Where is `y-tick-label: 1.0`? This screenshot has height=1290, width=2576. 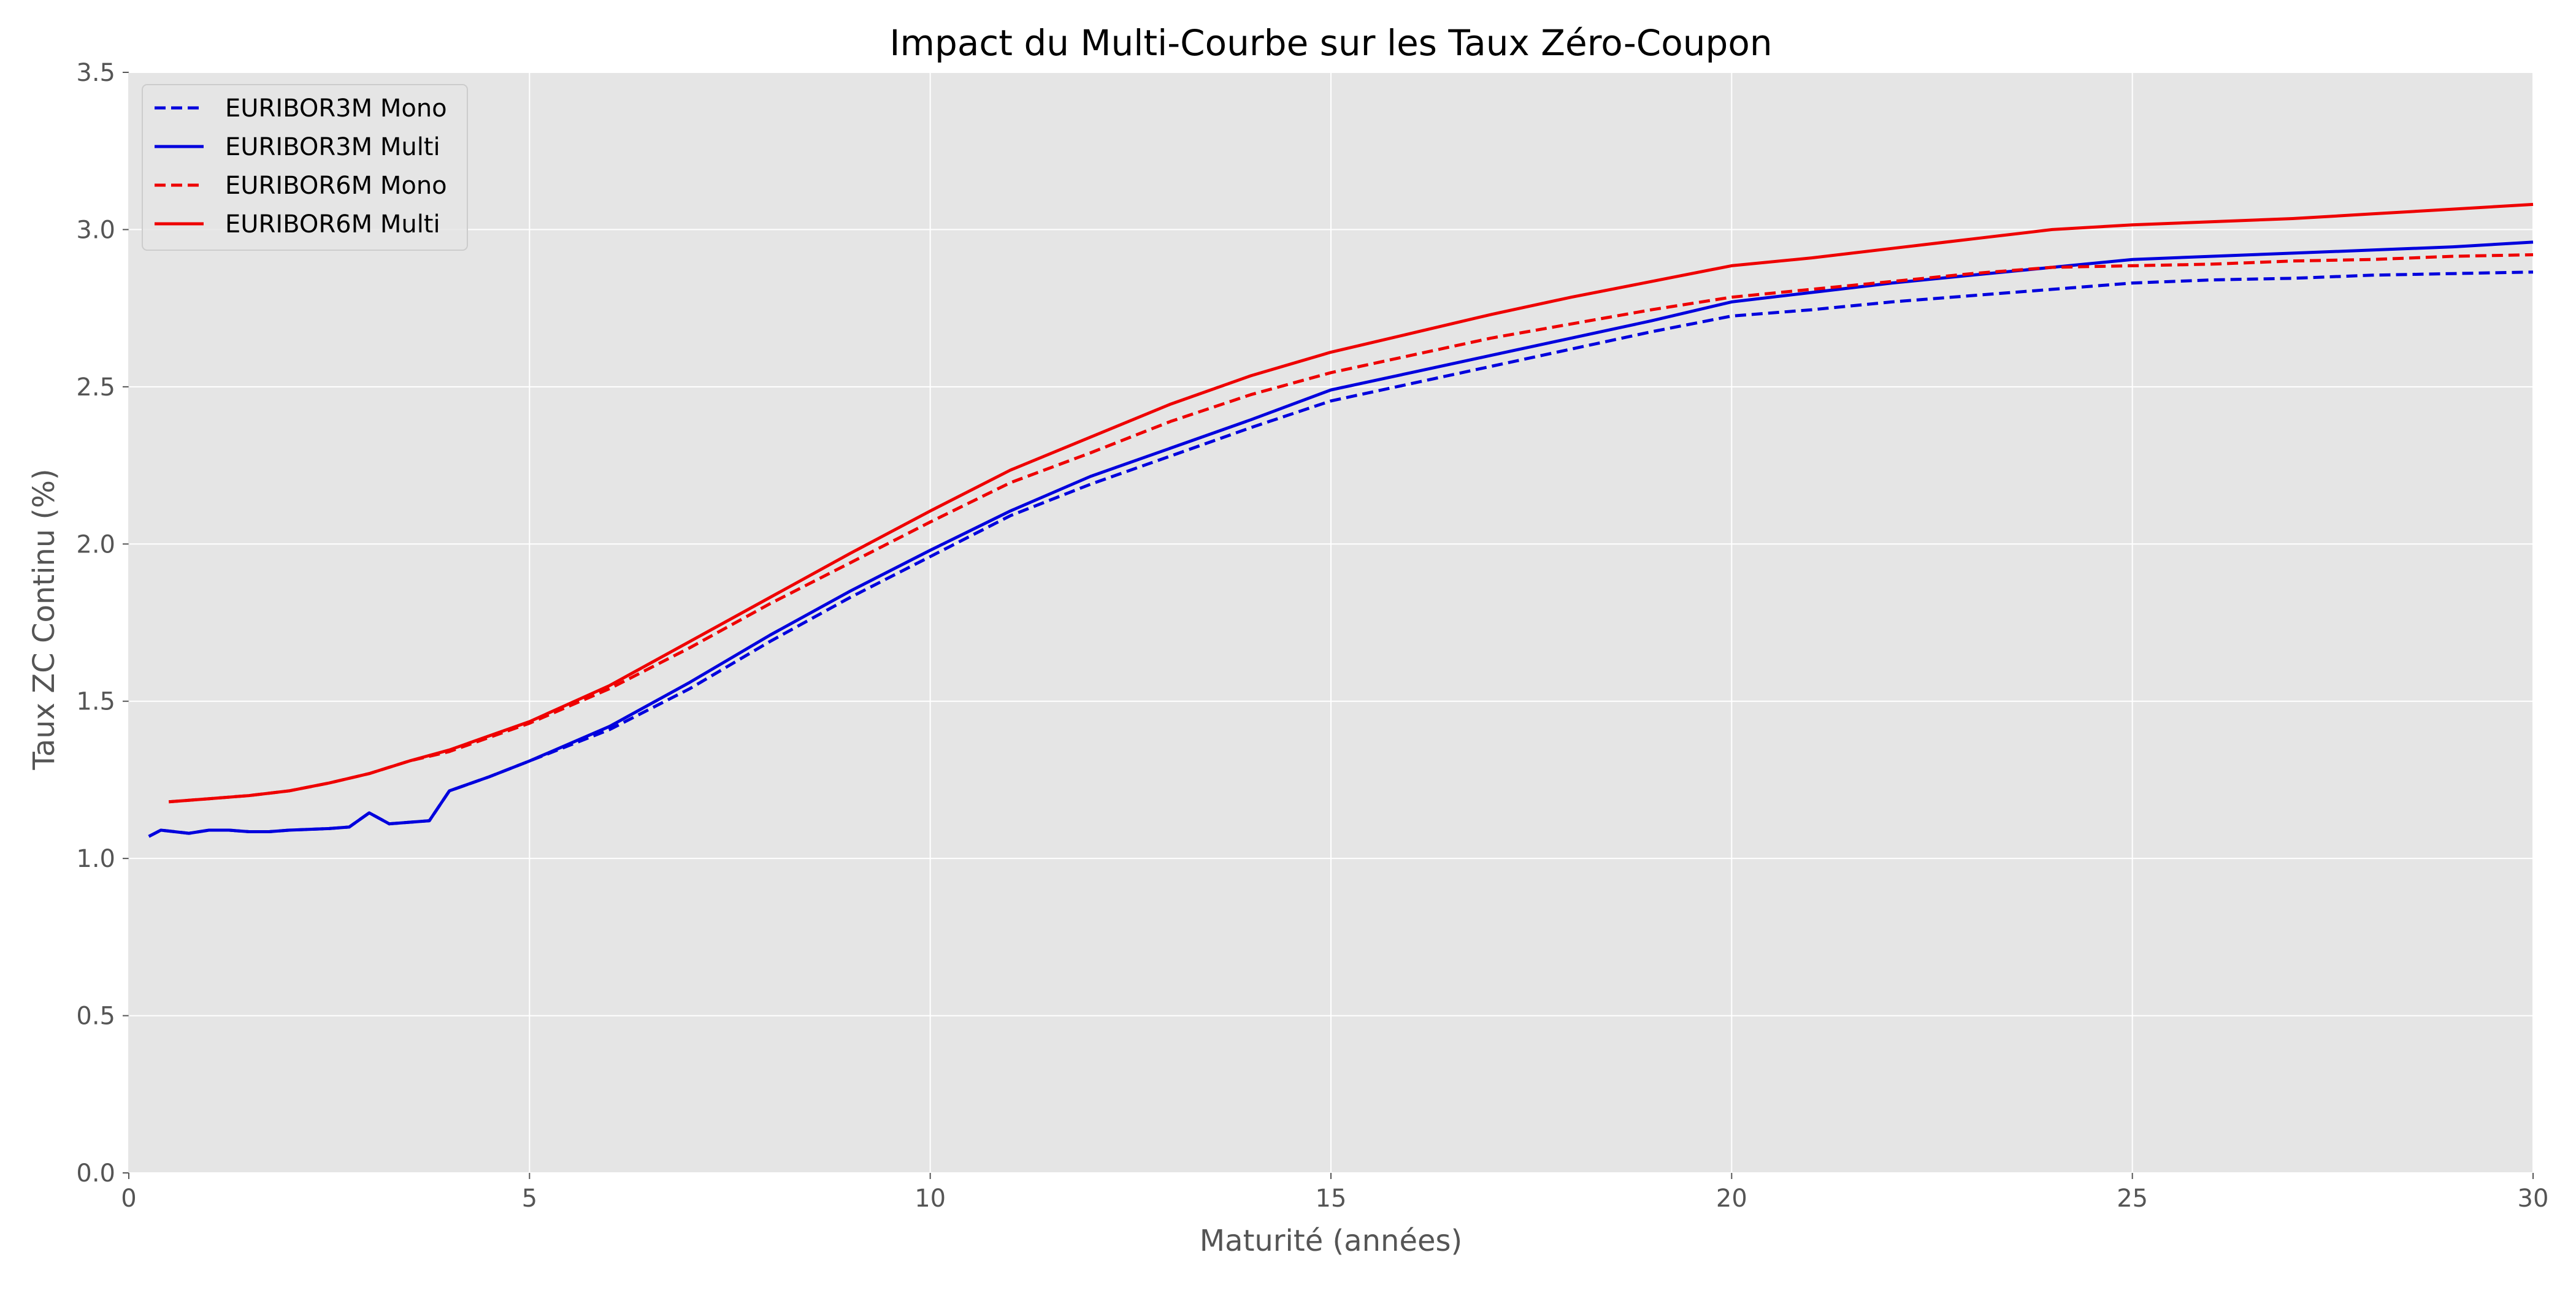 y-tick-label: 1.0 is located at coordinates (95, 859).